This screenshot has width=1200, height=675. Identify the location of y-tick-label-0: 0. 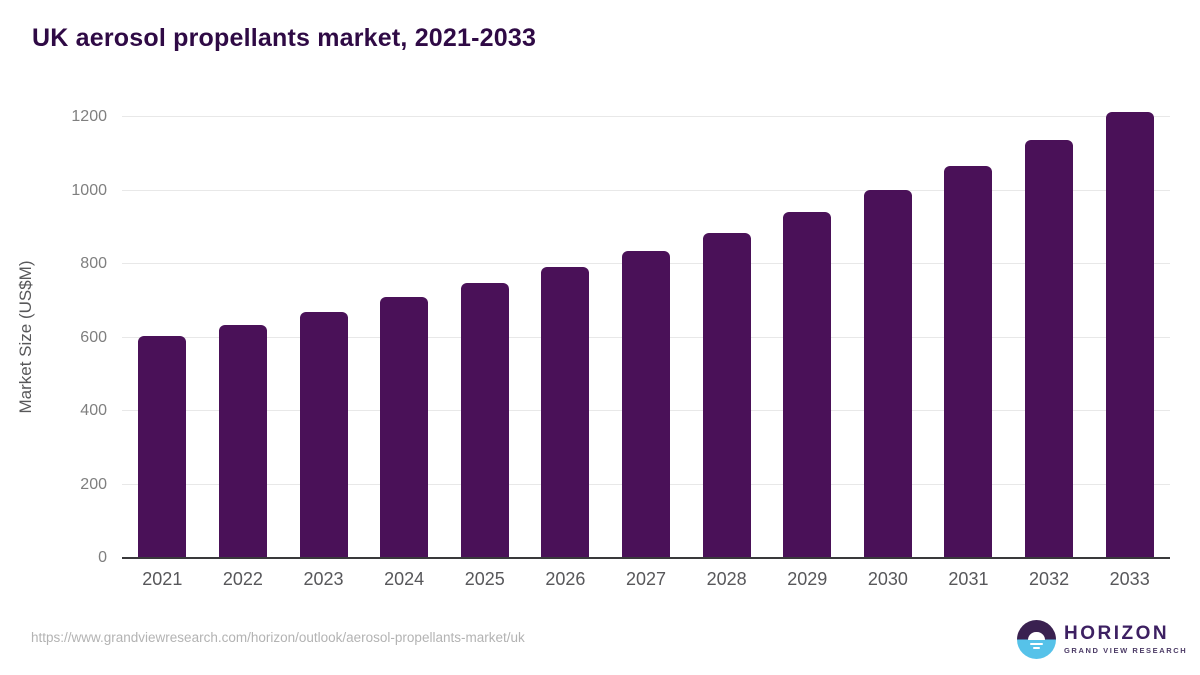
(102, 557).